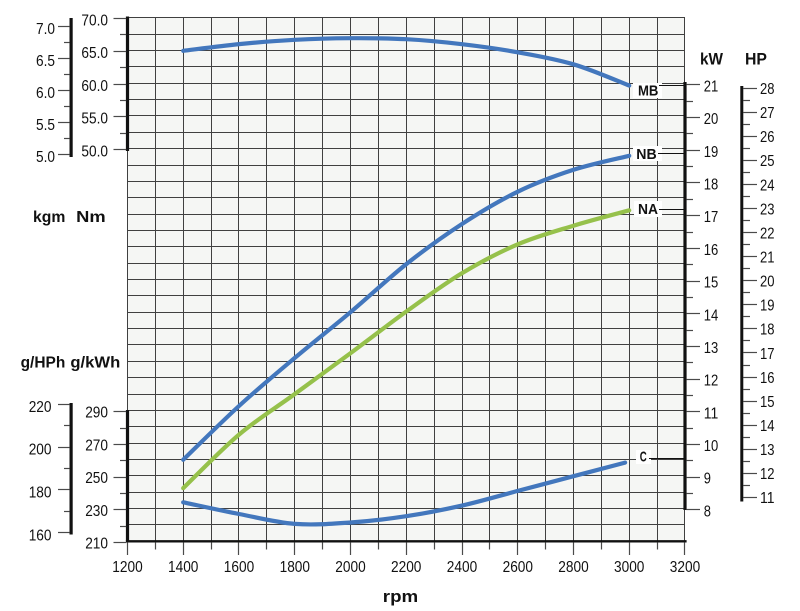  What do you see at coordinates (767, 89) in the screenshot?
I see `svg-text: 28` at bounding box center [767, 89].